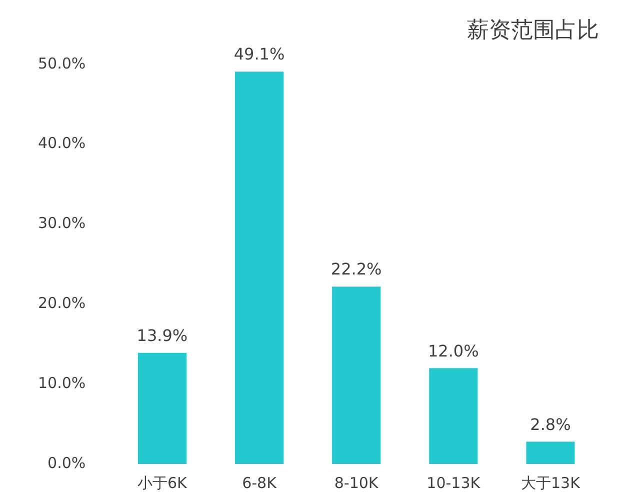 The height and width of the screenshot is (504, 627). What do you see at coordinates (62, 63) in the screenshot?
I see `y-tick-label: 50.0%` at bounding box center [62, 63].